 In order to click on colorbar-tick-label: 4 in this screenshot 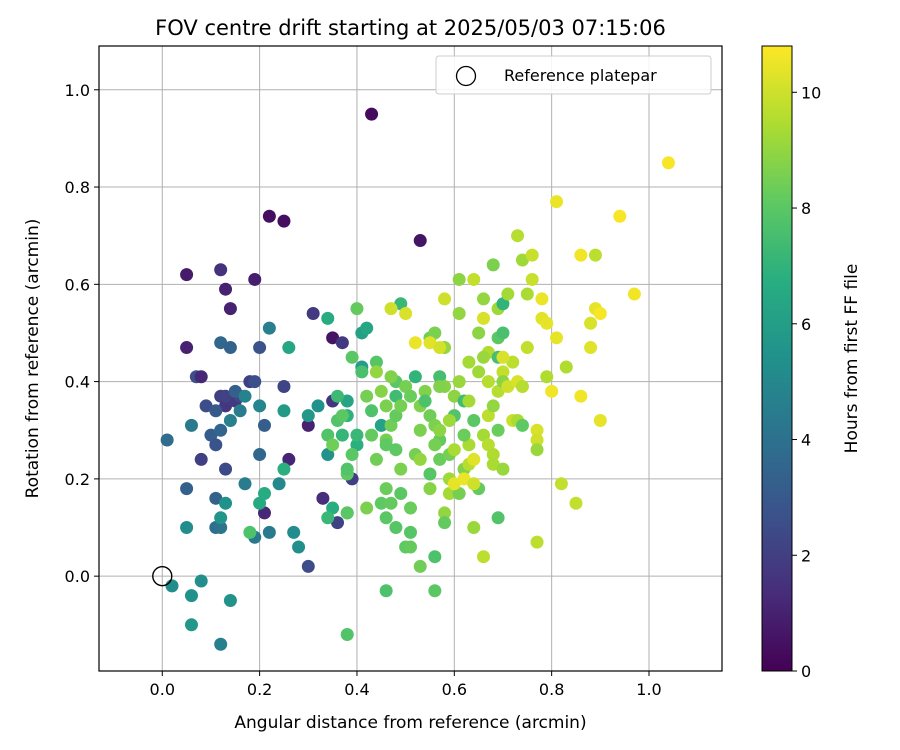, I will do `click(806, 440)`.